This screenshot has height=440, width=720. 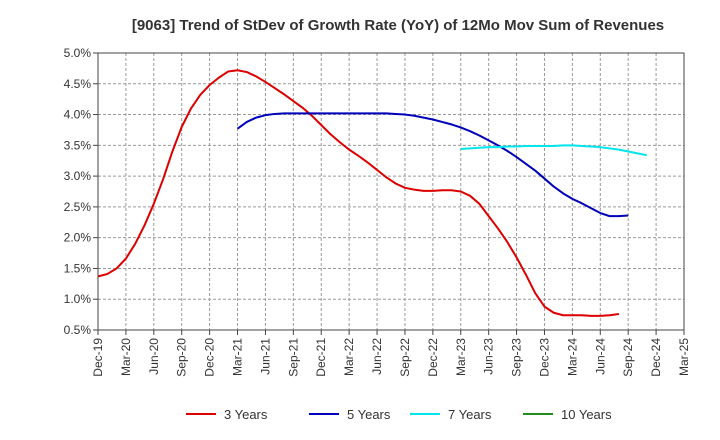 I want to click on legend-label-7-years: 7 Years, so click(x=470, y=414).